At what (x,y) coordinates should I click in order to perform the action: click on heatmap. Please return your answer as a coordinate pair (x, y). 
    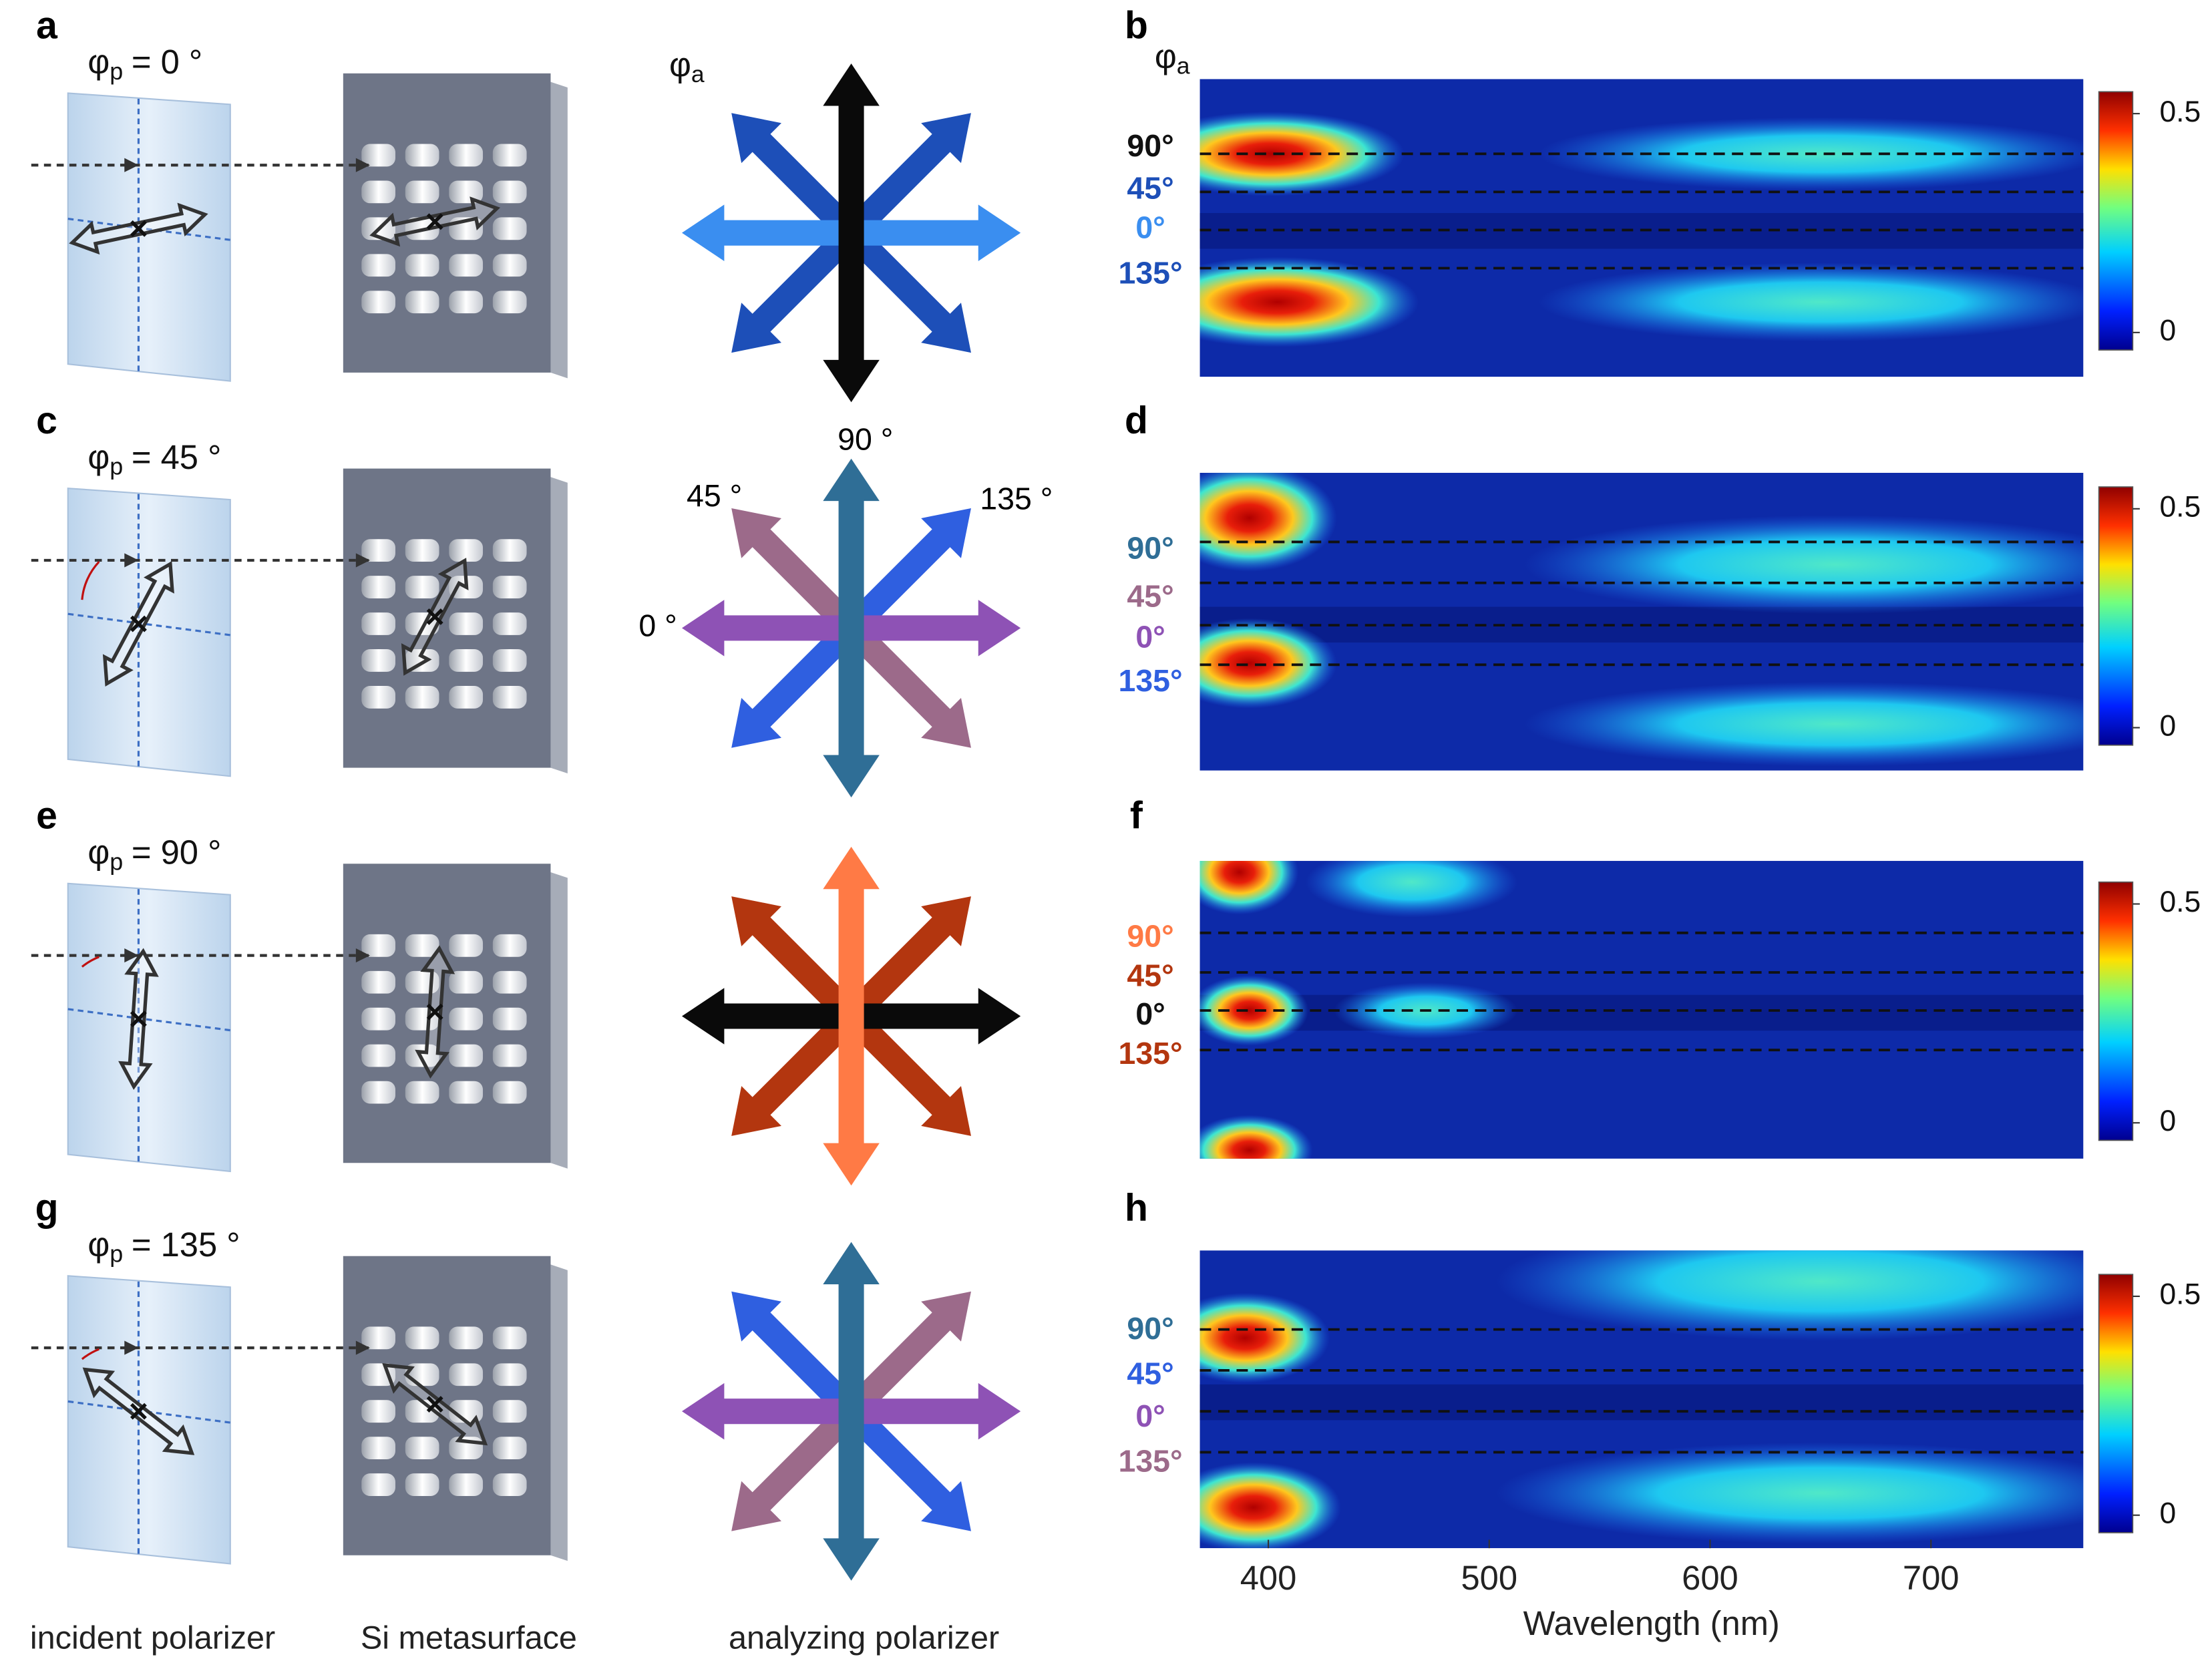
    Looking at the image, I should click on (1642, 1010).